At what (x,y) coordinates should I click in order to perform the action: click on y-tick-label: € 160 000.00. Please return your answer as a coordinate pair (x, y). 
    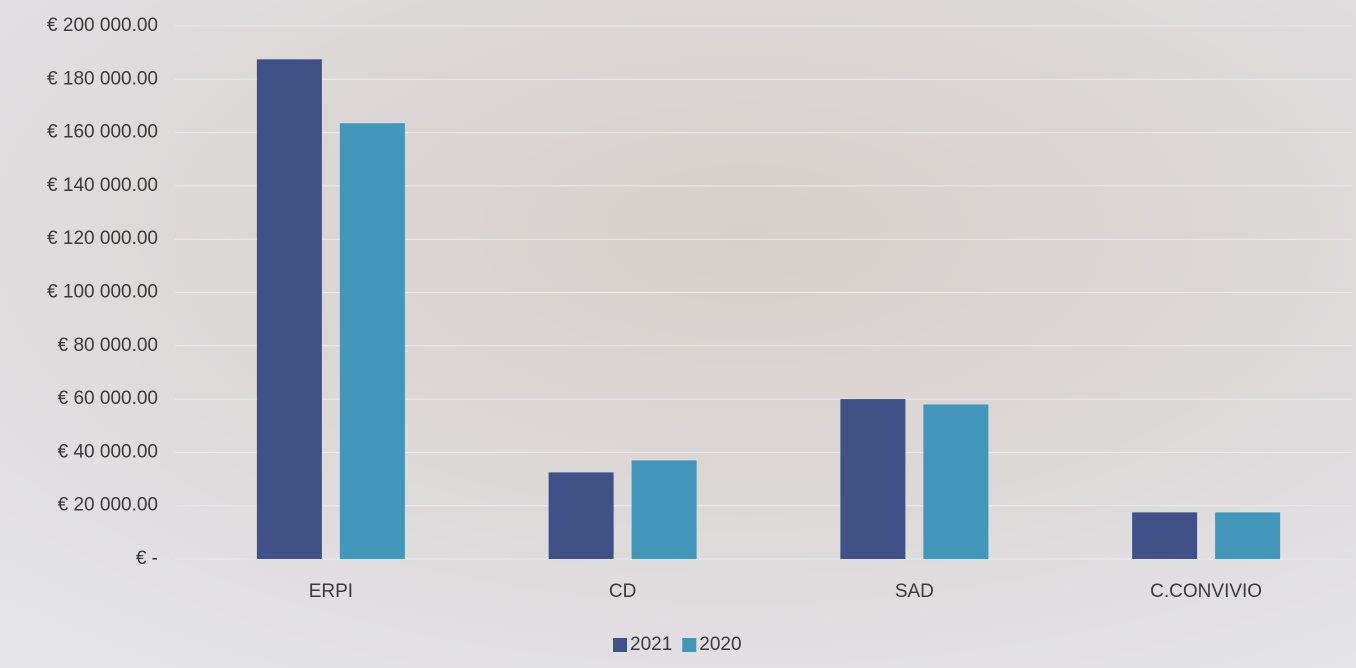
    Looking at the image, I should click on (102, 132).